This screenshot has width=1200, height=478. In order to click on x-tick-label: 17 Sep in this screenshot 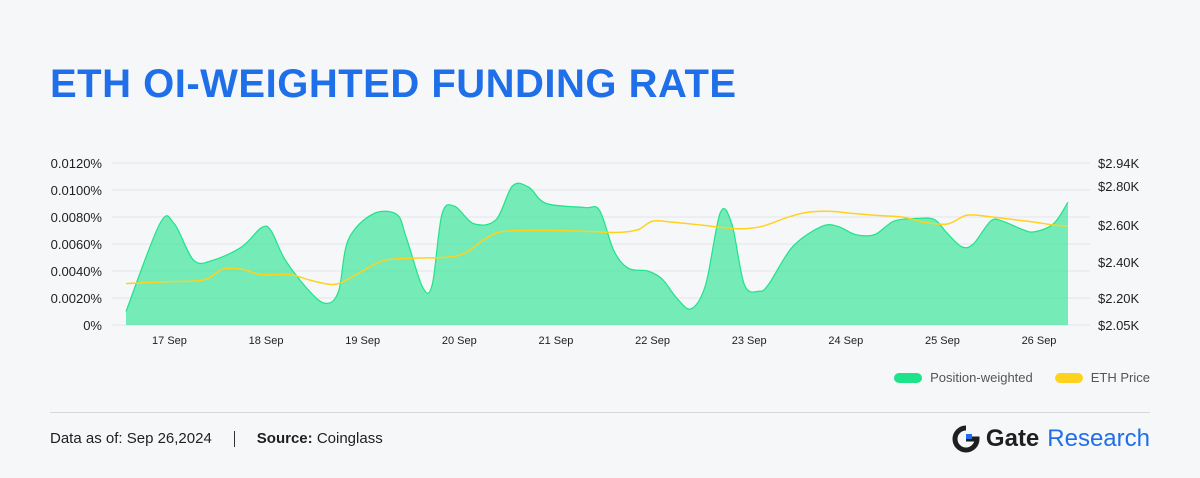, I will do `click(169, 341)`.